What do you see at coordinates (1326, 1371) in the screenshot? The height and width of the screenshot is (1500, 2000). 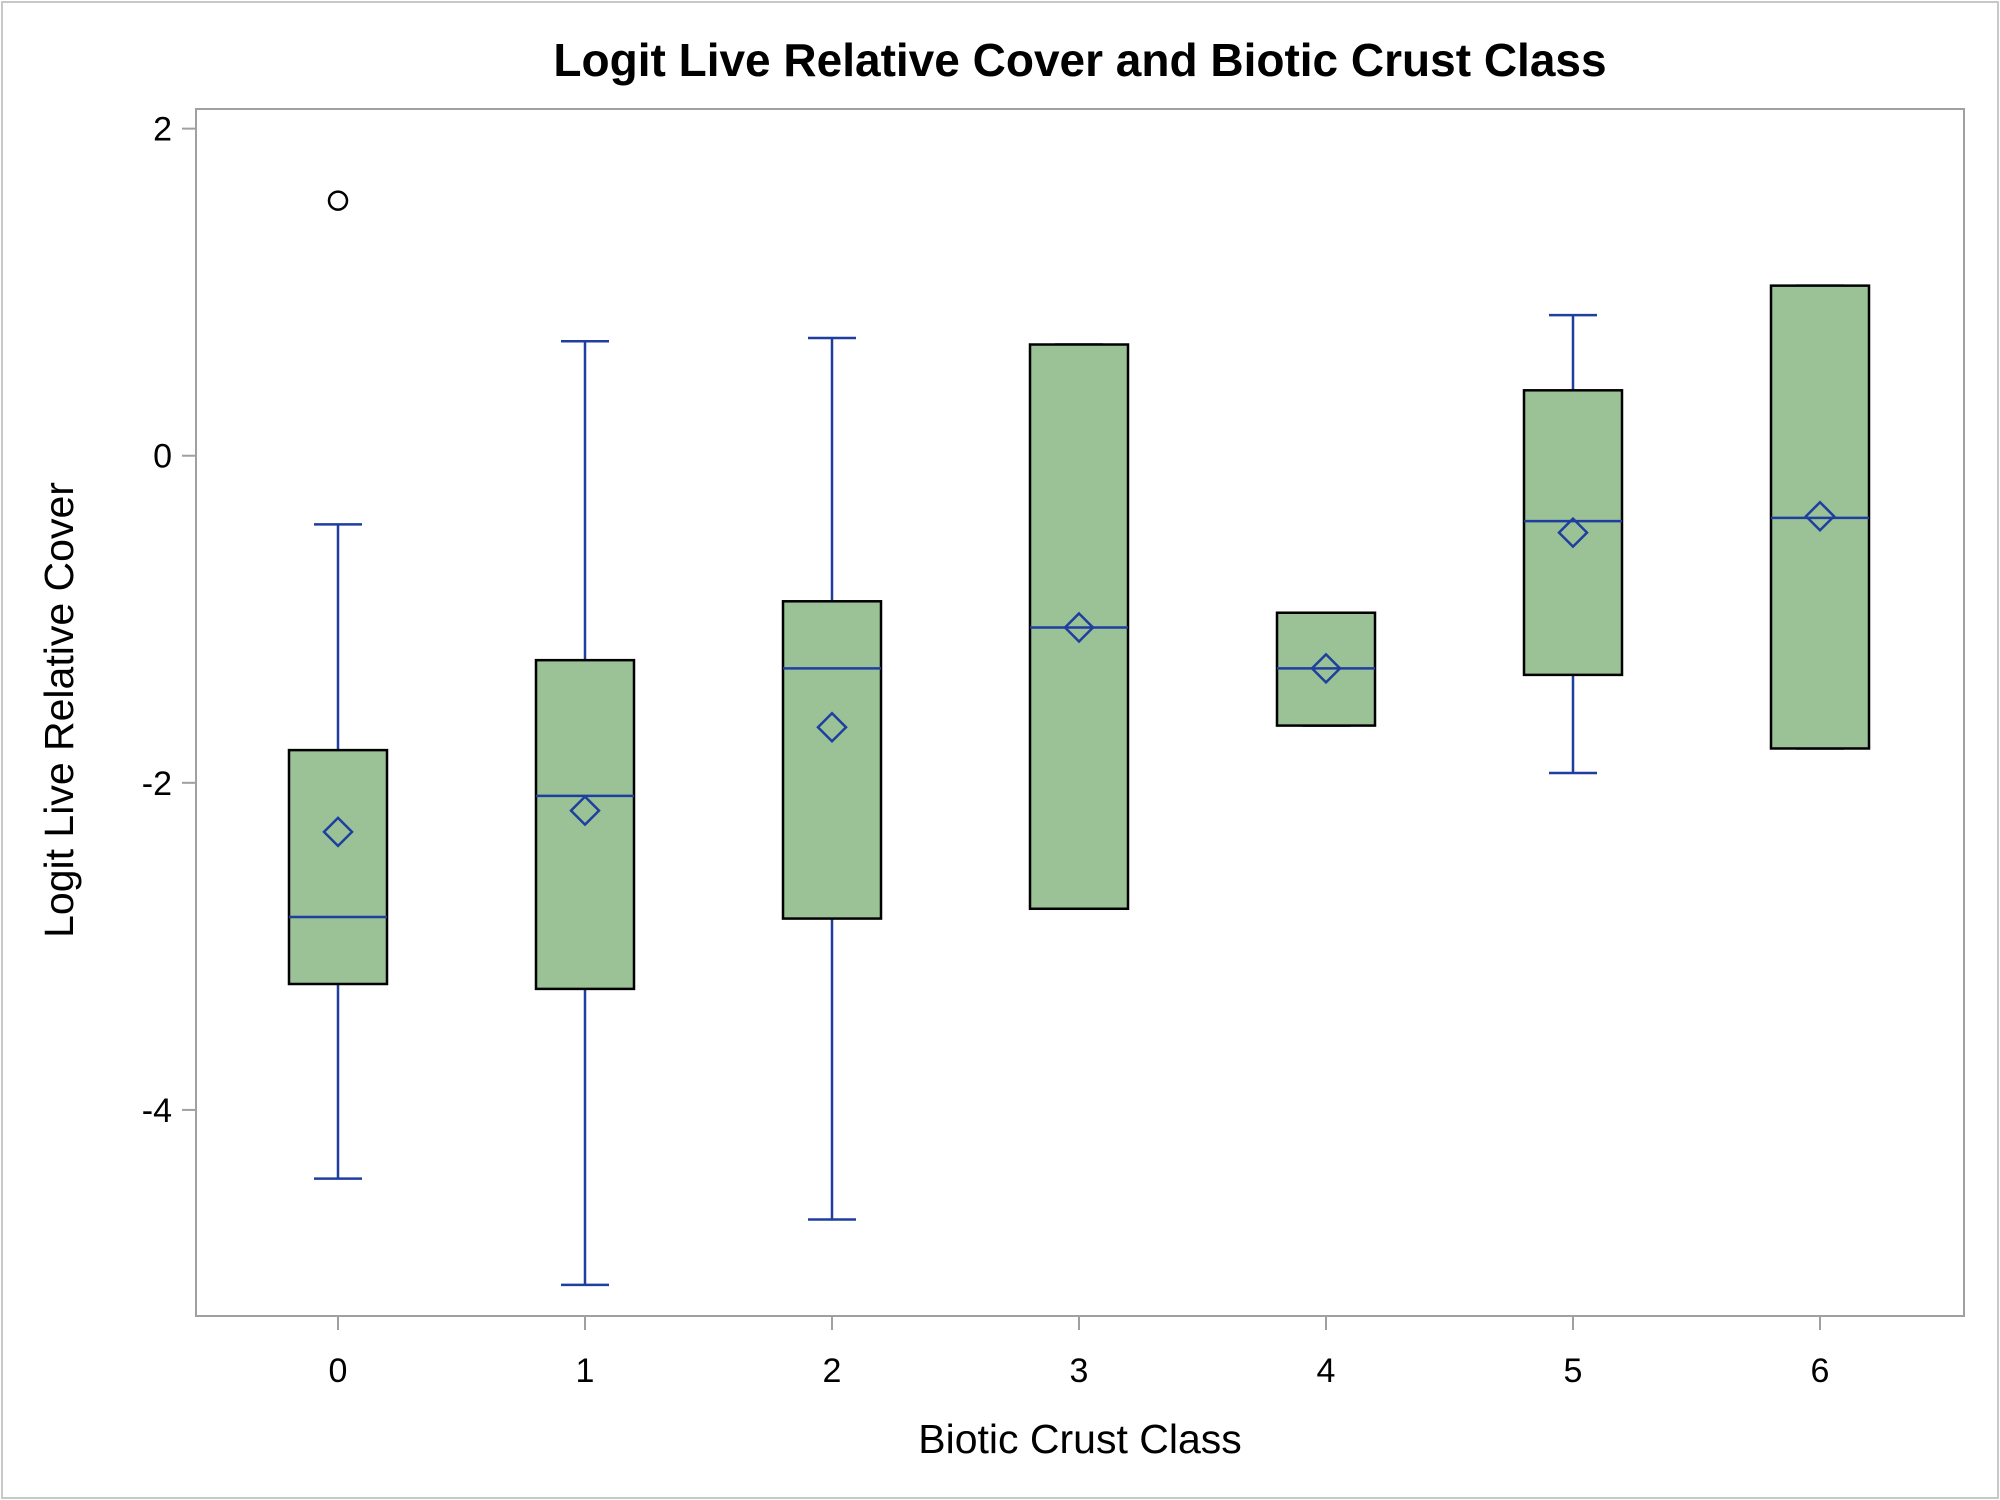 I see `x-tick-label: 4` at bounding box center [1326, 1371].